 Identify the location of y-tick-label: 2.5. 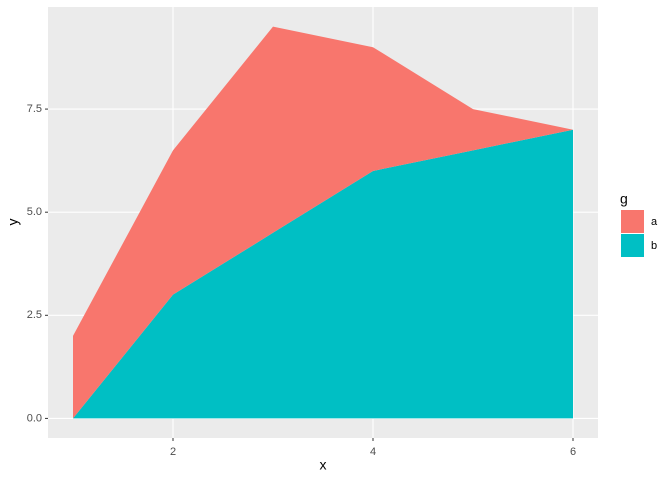
(34, 315).